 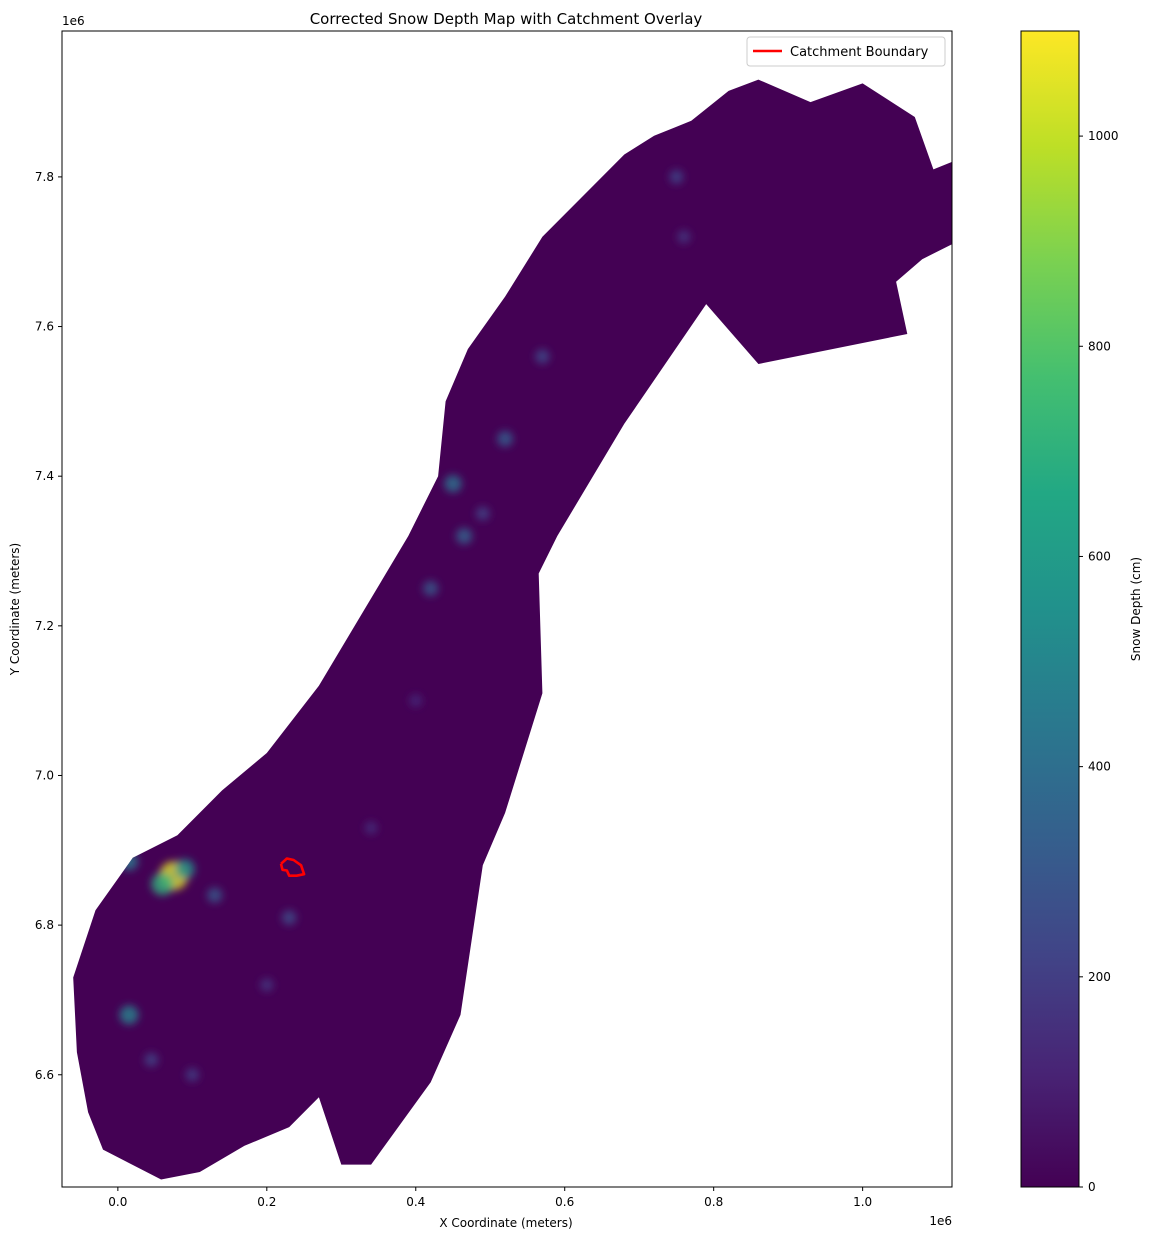 I want to click on colorbar-ticks: 0 200 400 600 800 1000, so click(x=1099, y=661).